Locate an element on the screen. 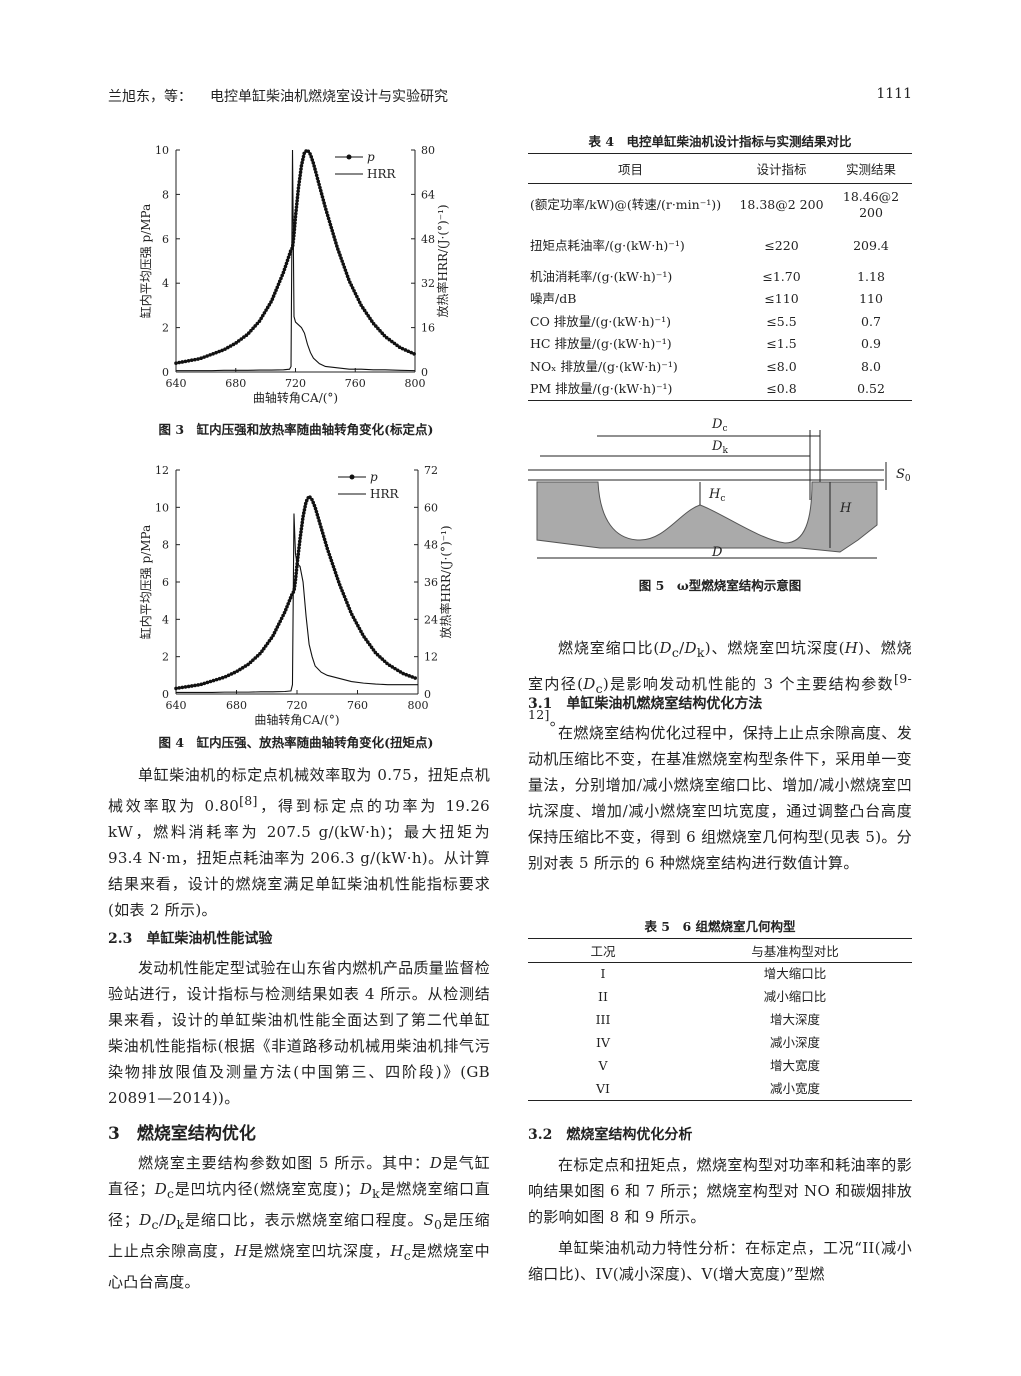 This screenshot has height=1376, width=1021. table-cell: 110 is located at coordinates (871, 299).